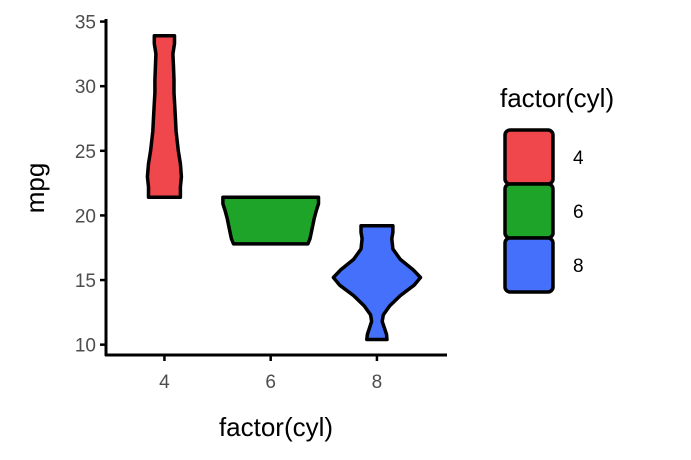 This screenshot has height=460, width=691. I want to click on y-axis-title: mpg, so click(35, 188).